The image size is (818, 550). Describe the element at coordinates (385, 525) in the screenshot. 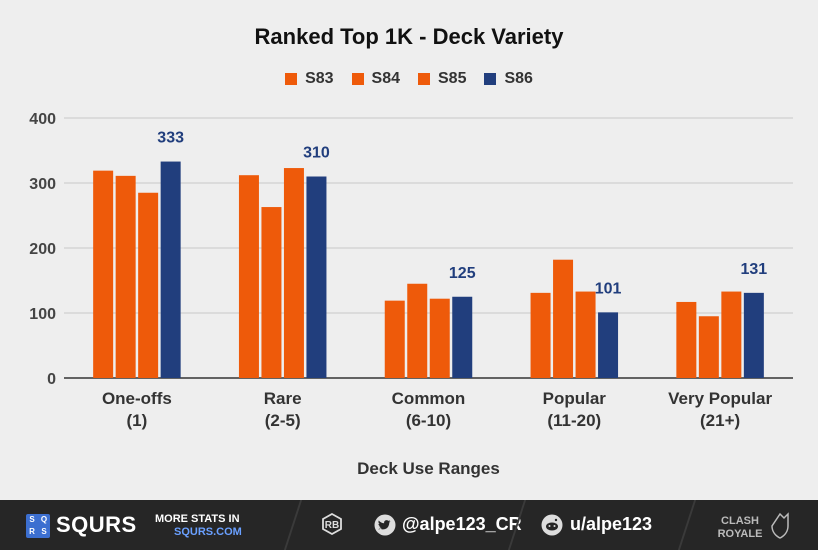

I see `twitter-icon` at that location.